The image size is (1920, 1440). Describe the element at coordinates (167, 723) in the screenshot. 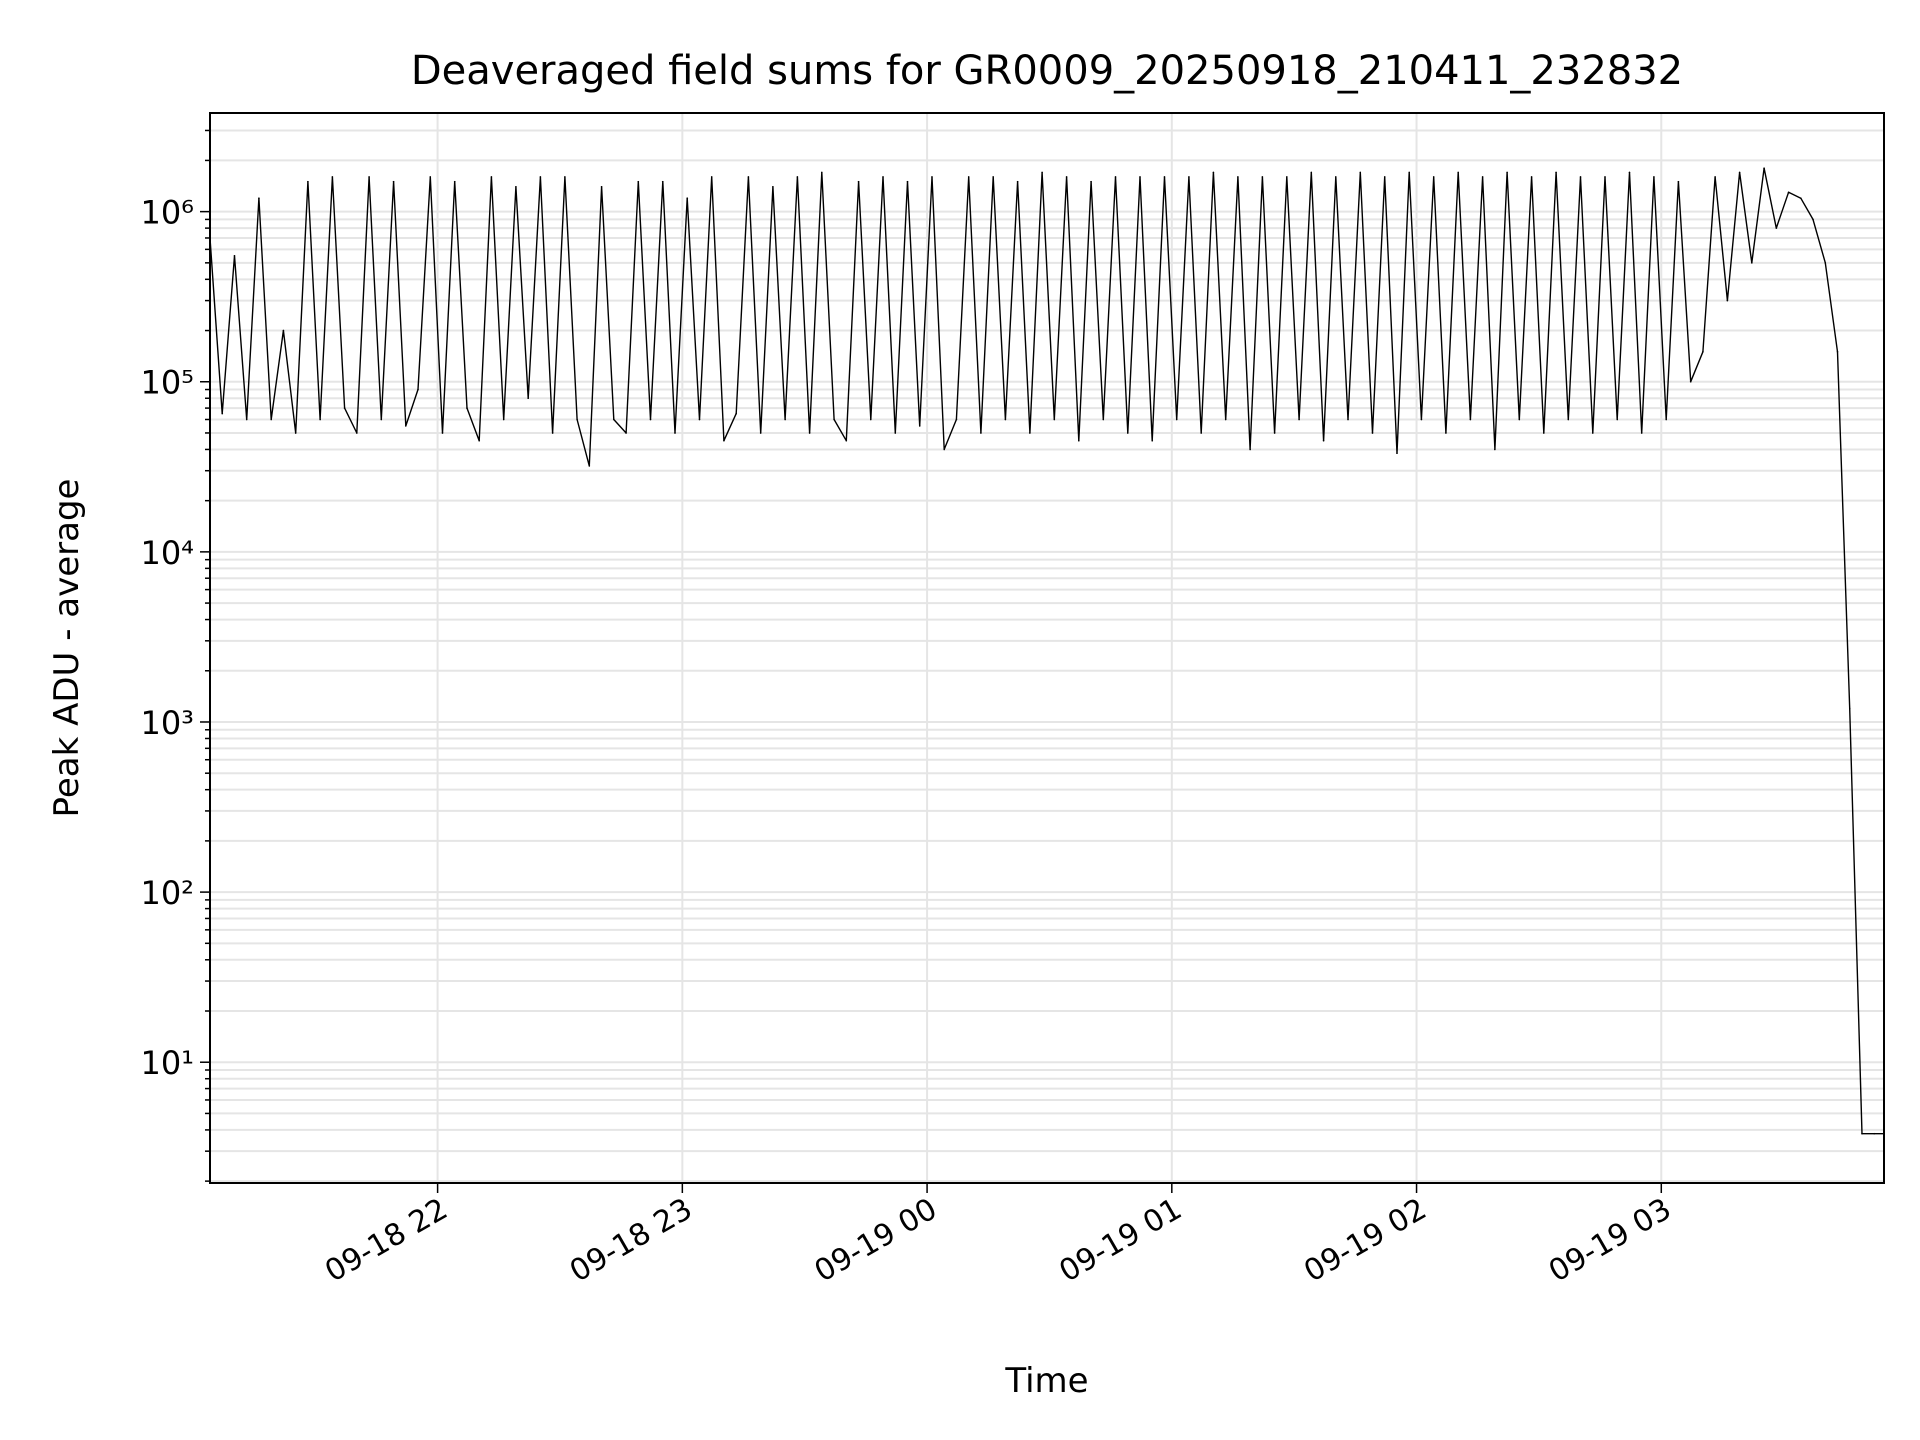

I see `y-tick-label: 10³` at that location.